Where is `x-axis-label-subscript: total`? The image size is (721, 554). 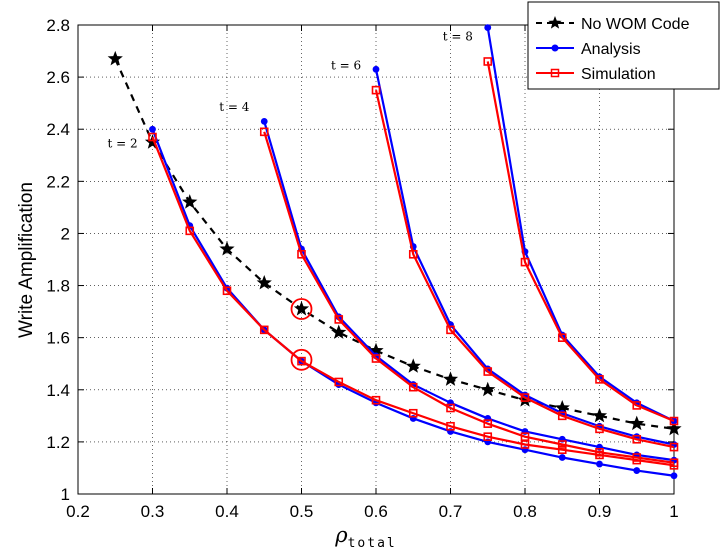 x-axis-label-subscript: total is located at coordinates (372, 543).